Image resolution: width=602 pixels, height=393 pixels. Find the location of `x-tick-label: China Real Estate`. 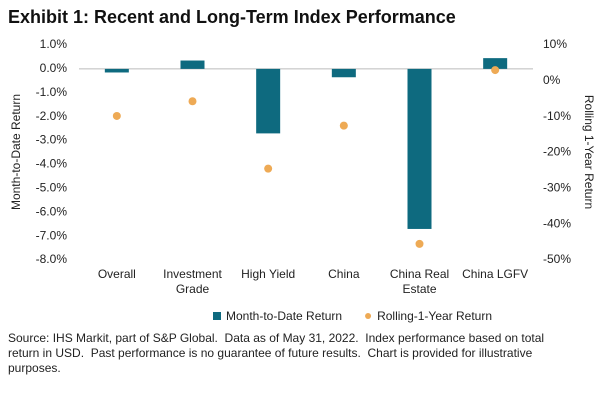

x-tick-label: China Real Estate is located at coordinates (419, 281).